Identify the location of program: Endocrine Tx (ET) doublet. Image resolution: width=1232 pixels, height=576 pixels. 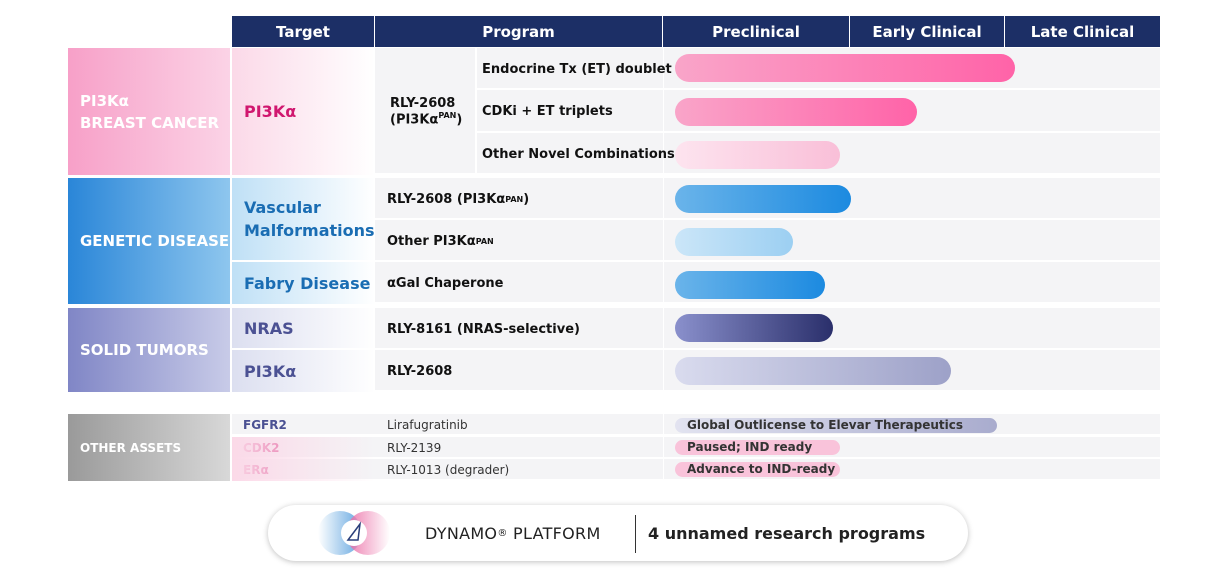
(577, 69).